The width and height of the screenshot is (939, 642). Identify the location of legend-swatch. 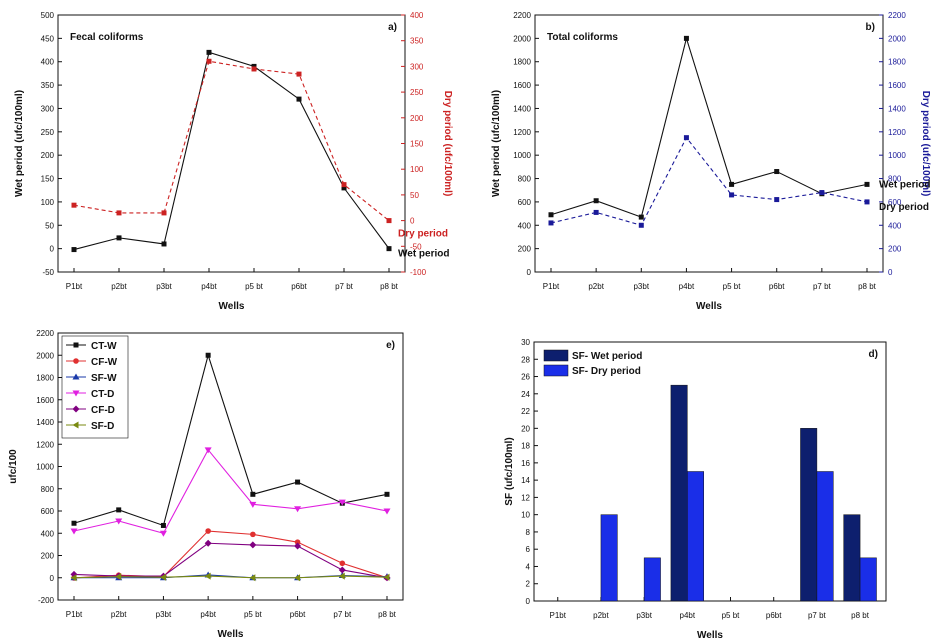
(556, 355).